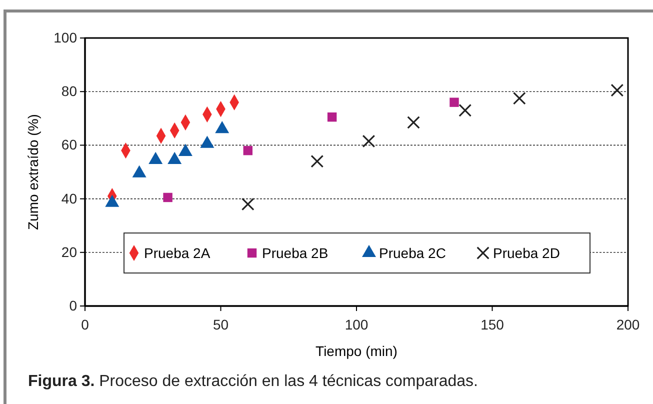 This screenshot has height=404, width=653. What do you see at coordinates (73, 305) in the screenshot?
I see `y-tick-label: 0` at bounding box center [73, 305].